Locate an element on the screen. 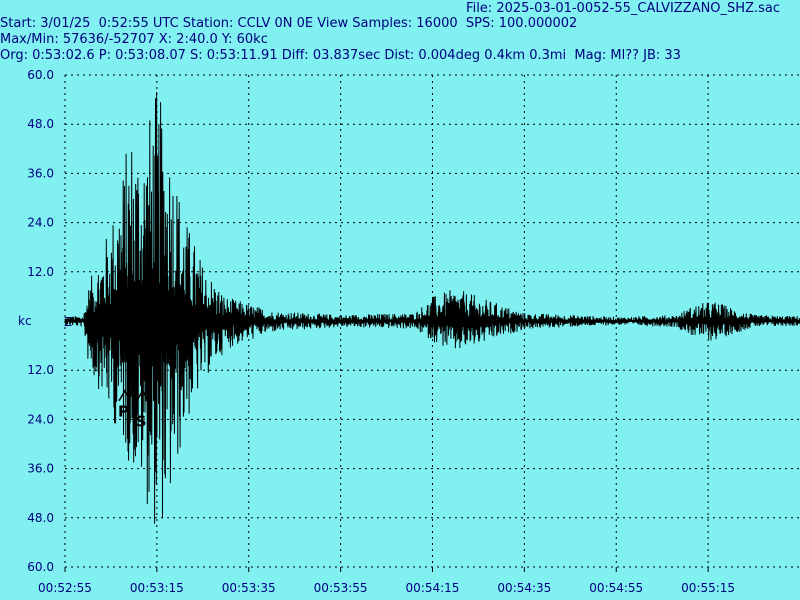 The height and width of the screenshot is (600, 800). pick-label: S is located at coordinates (141, 422).